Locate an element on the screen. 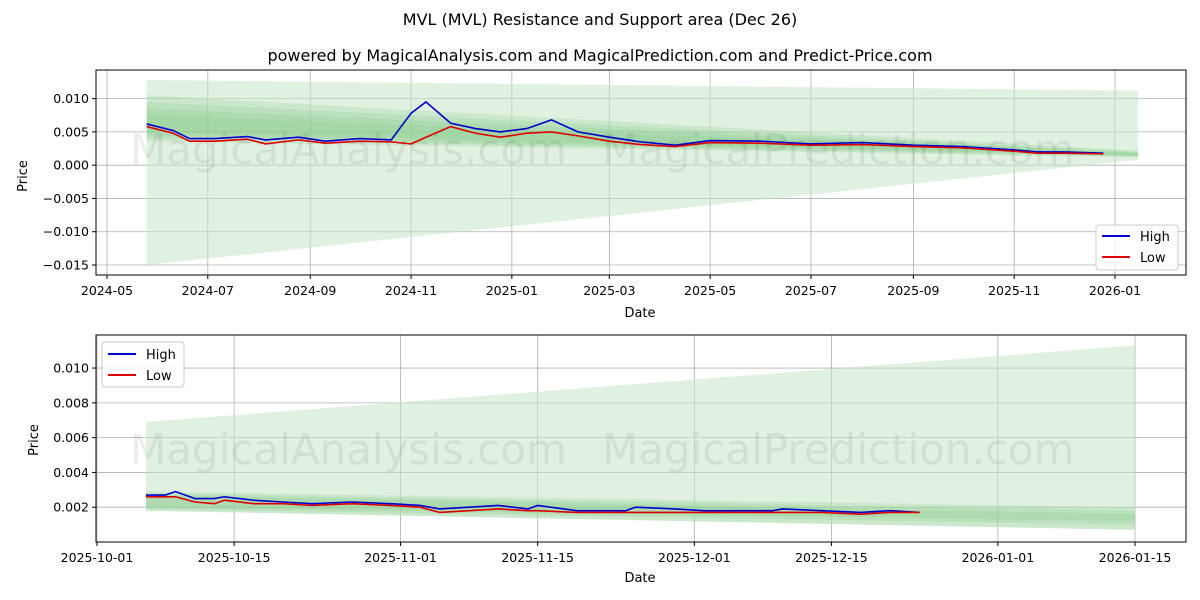 This screenshot has width=1200, height=600. y-tick-label: 0.002 is located at coordinates (71, 507).